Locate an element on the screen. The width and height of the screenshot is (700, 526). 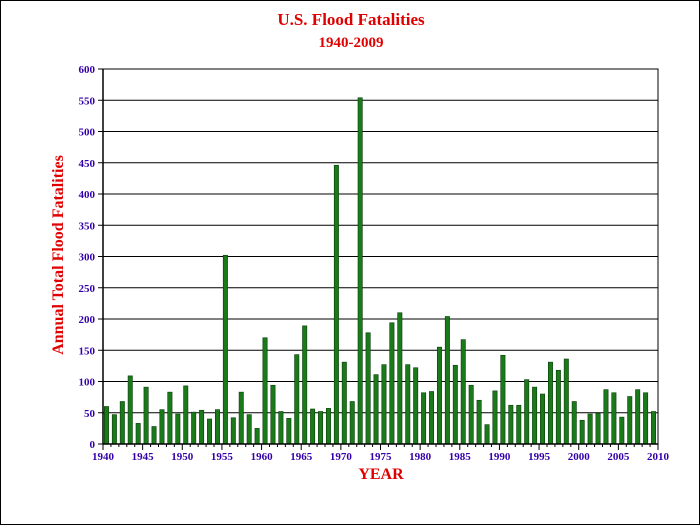
bar-2001 is located at coordinates (590, 429).